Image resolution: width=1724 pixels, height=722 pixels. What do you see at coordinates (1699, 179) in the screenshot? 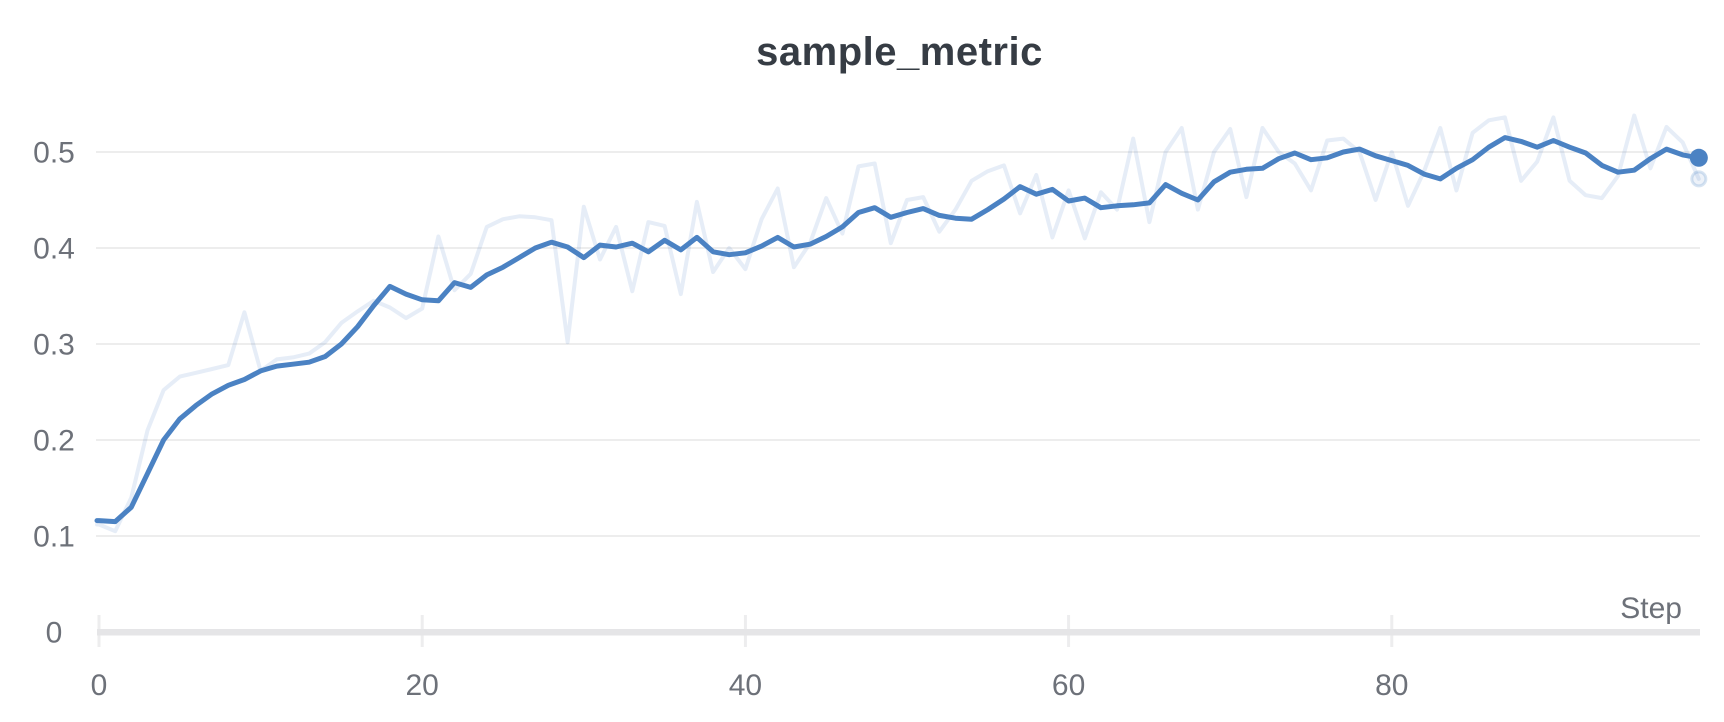
I see `raw-endpoint-marker` at bounding box center [1699, 179].